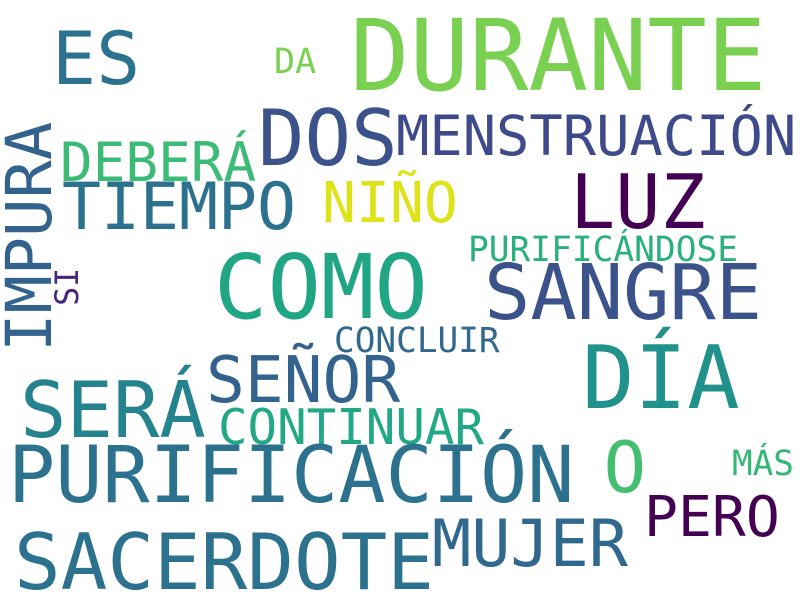  Describe the element at coordinates (530, 544) in the screenshot. I see `word-mujer: MUJER` at that location.